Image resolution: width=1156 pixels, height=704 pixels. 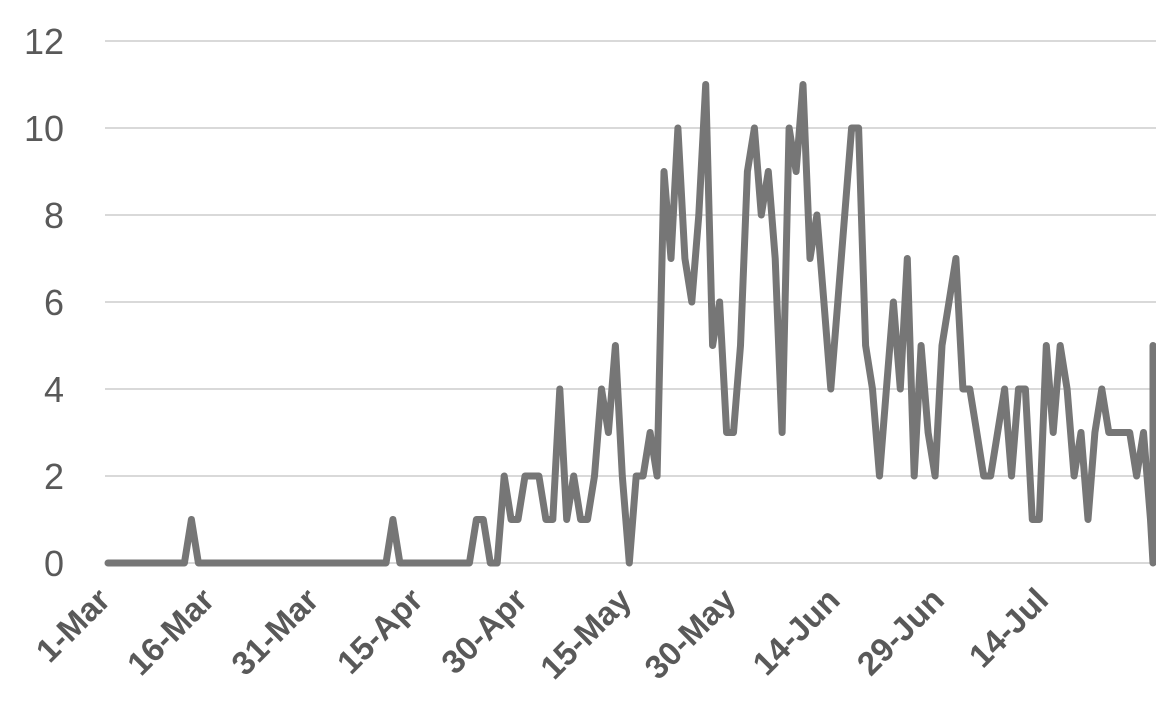 What do you see at coordinates (1009, 628) in the screenshot?
I see `x-tick-label: 14-Jul` at bounding box center [1009, 628].